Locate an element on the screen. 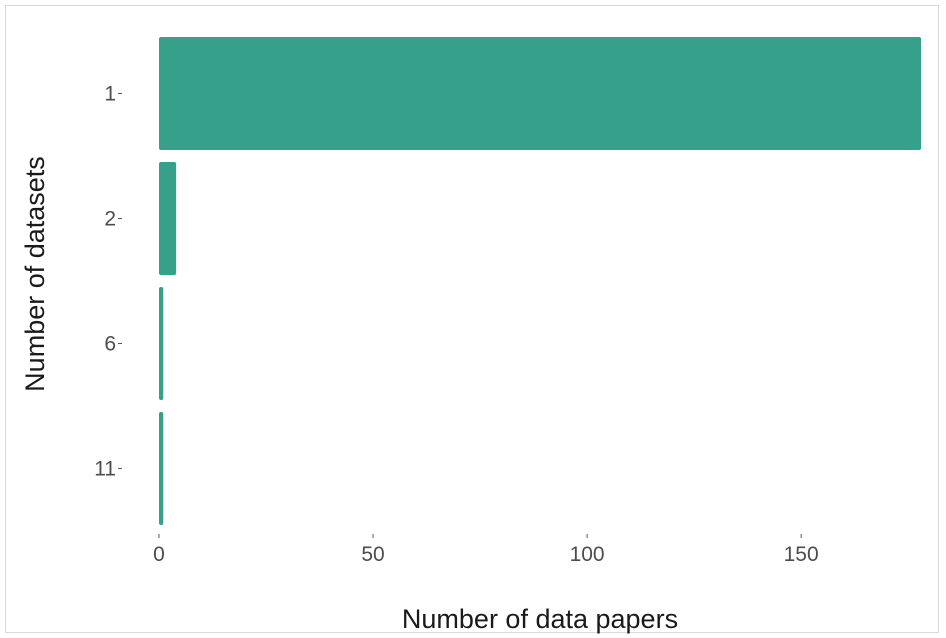  x-axis: 0 50 100 150 is located at coordinates (486, 550).